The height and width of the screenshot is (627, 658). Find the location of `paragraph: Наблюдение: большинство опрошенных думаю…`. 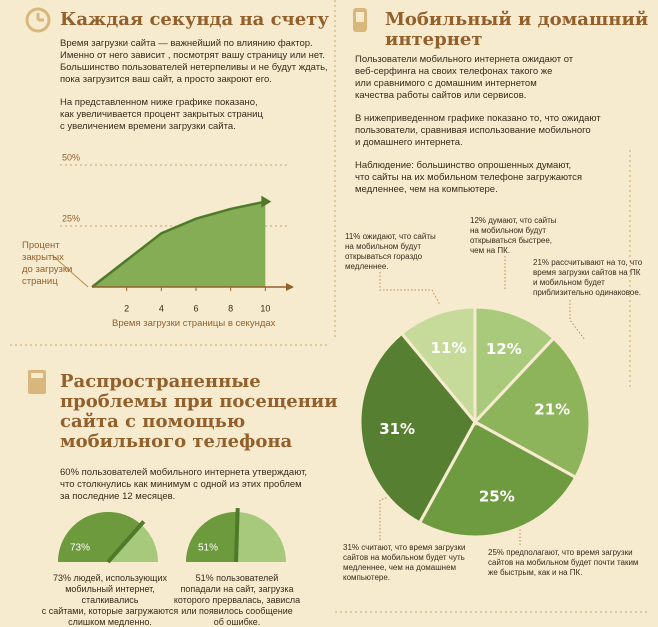

paragraph: Наблюдение: большинство опрошенных думаю… is located at coordinates (469, 177).